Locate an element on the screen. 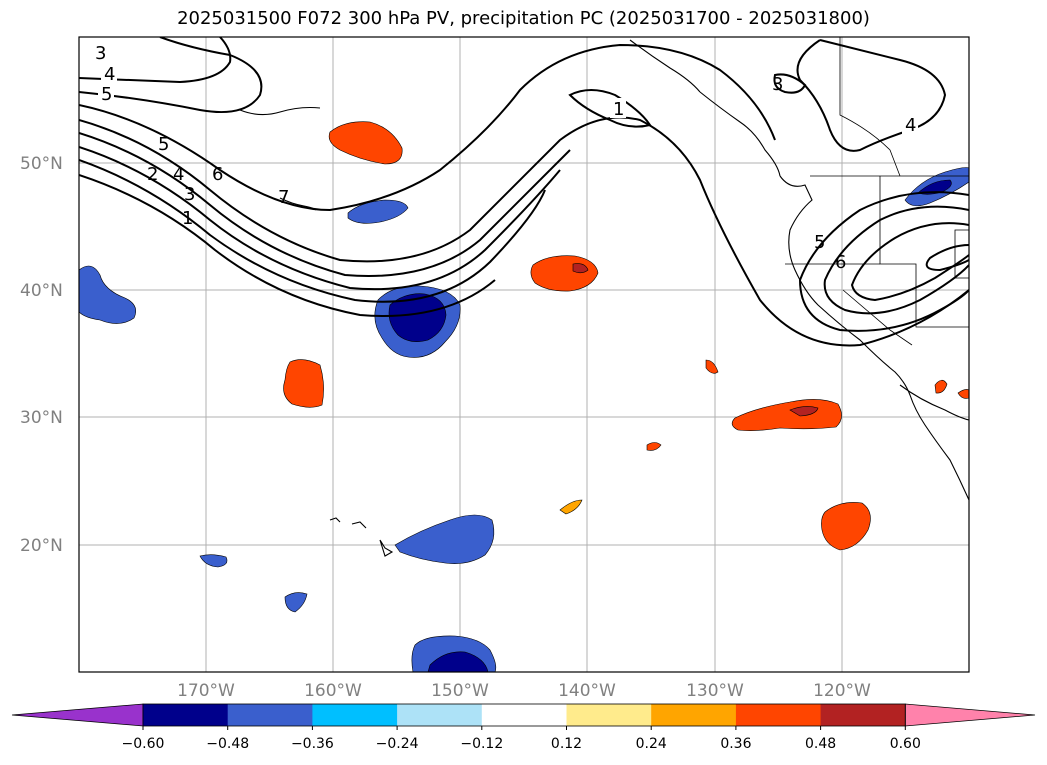  negative-anomaly-center is located at coordinates (417, 321).